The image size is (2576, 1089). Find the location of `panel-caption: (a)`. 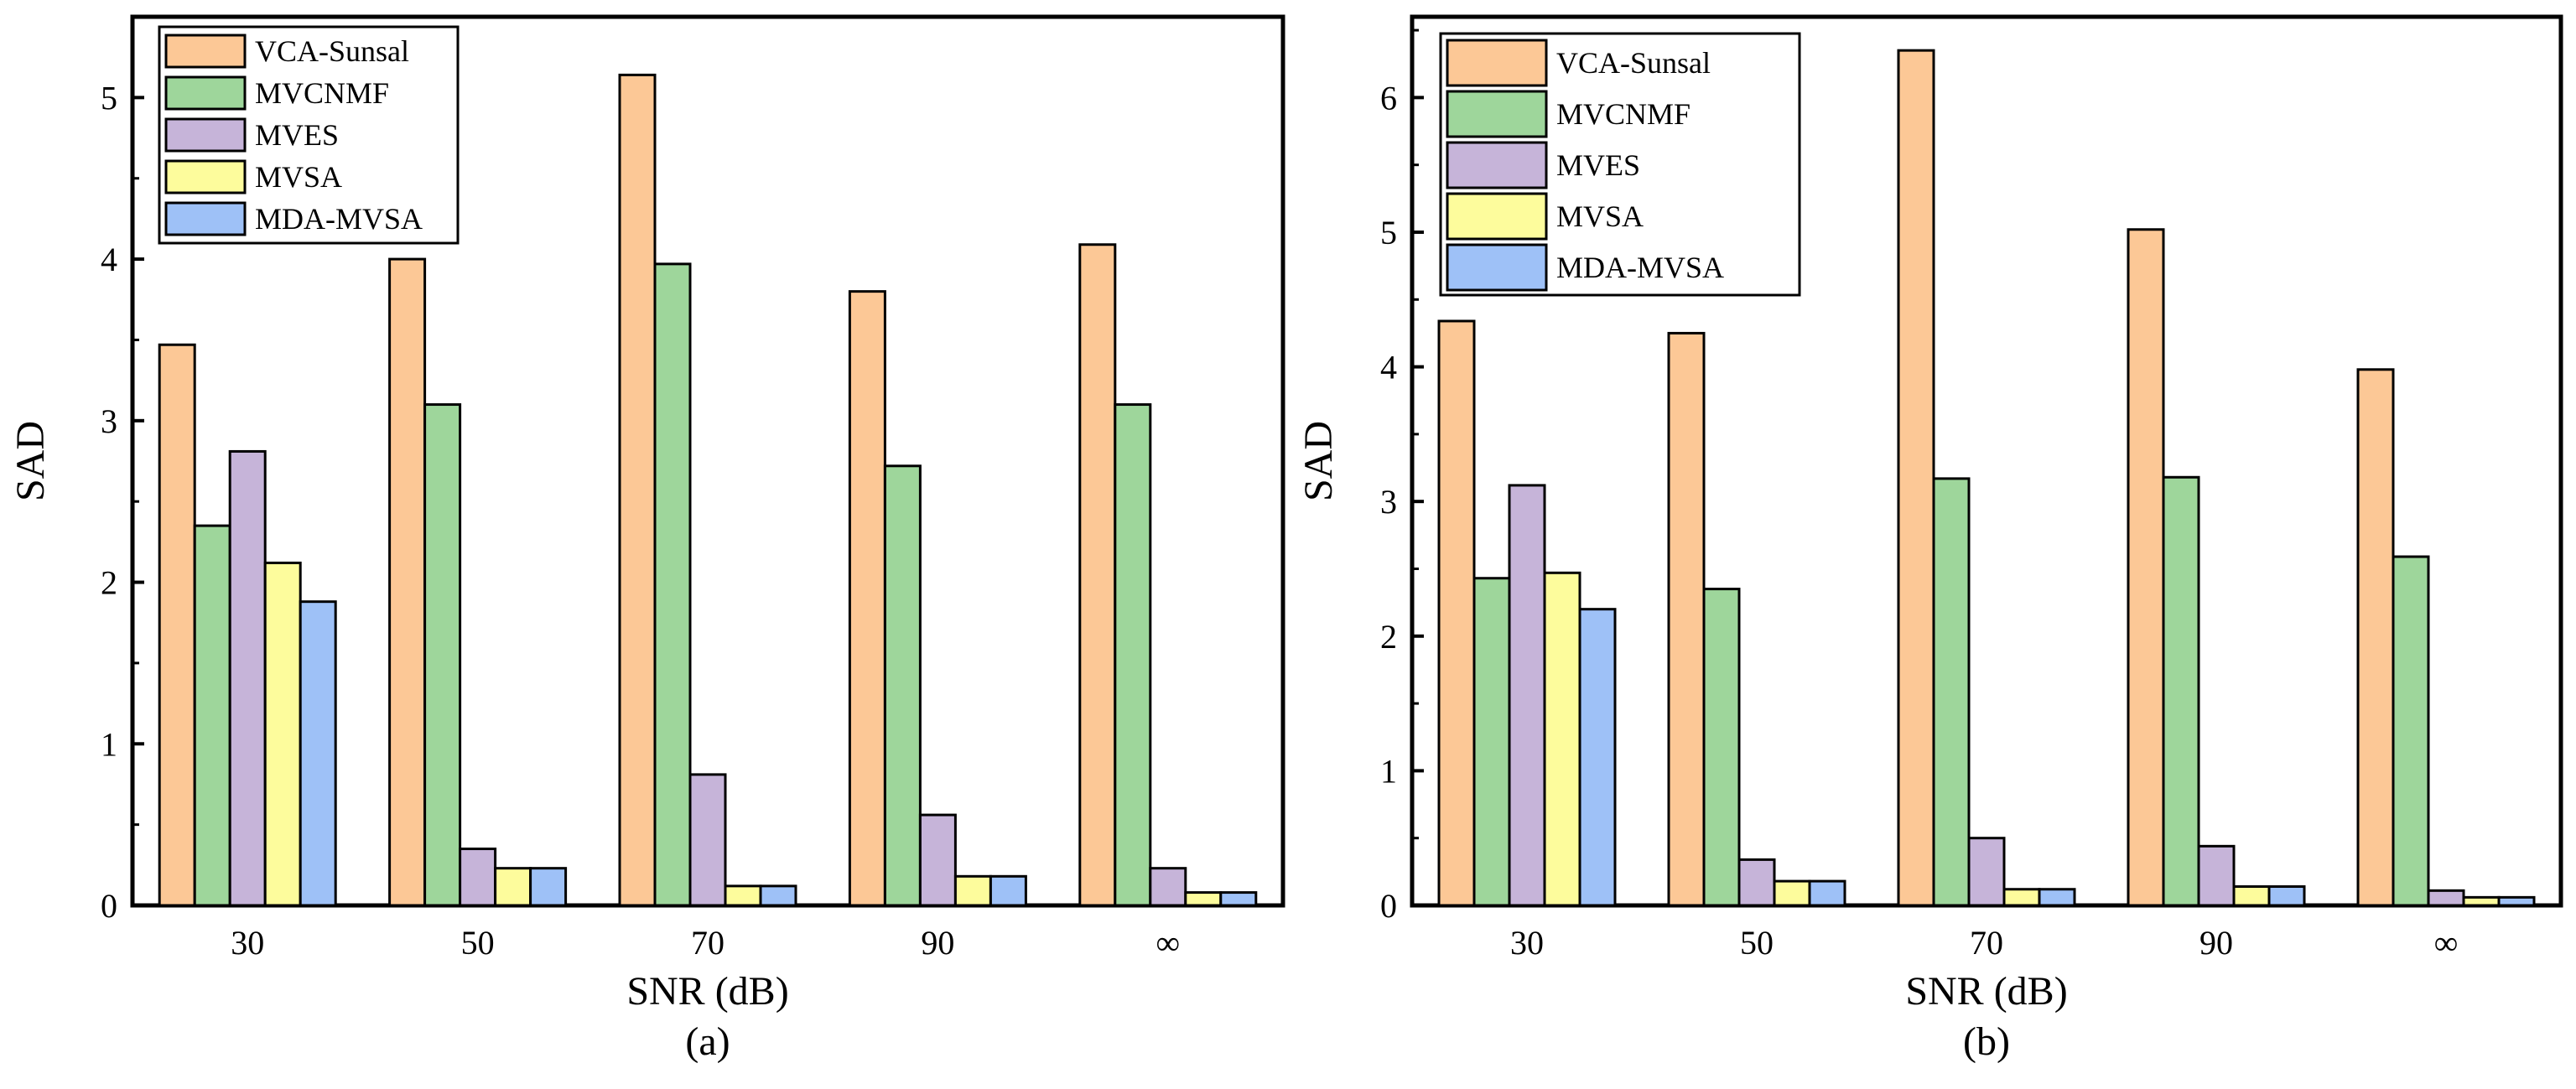

panel-caption: (a) is located at coordinates (707, 1041).